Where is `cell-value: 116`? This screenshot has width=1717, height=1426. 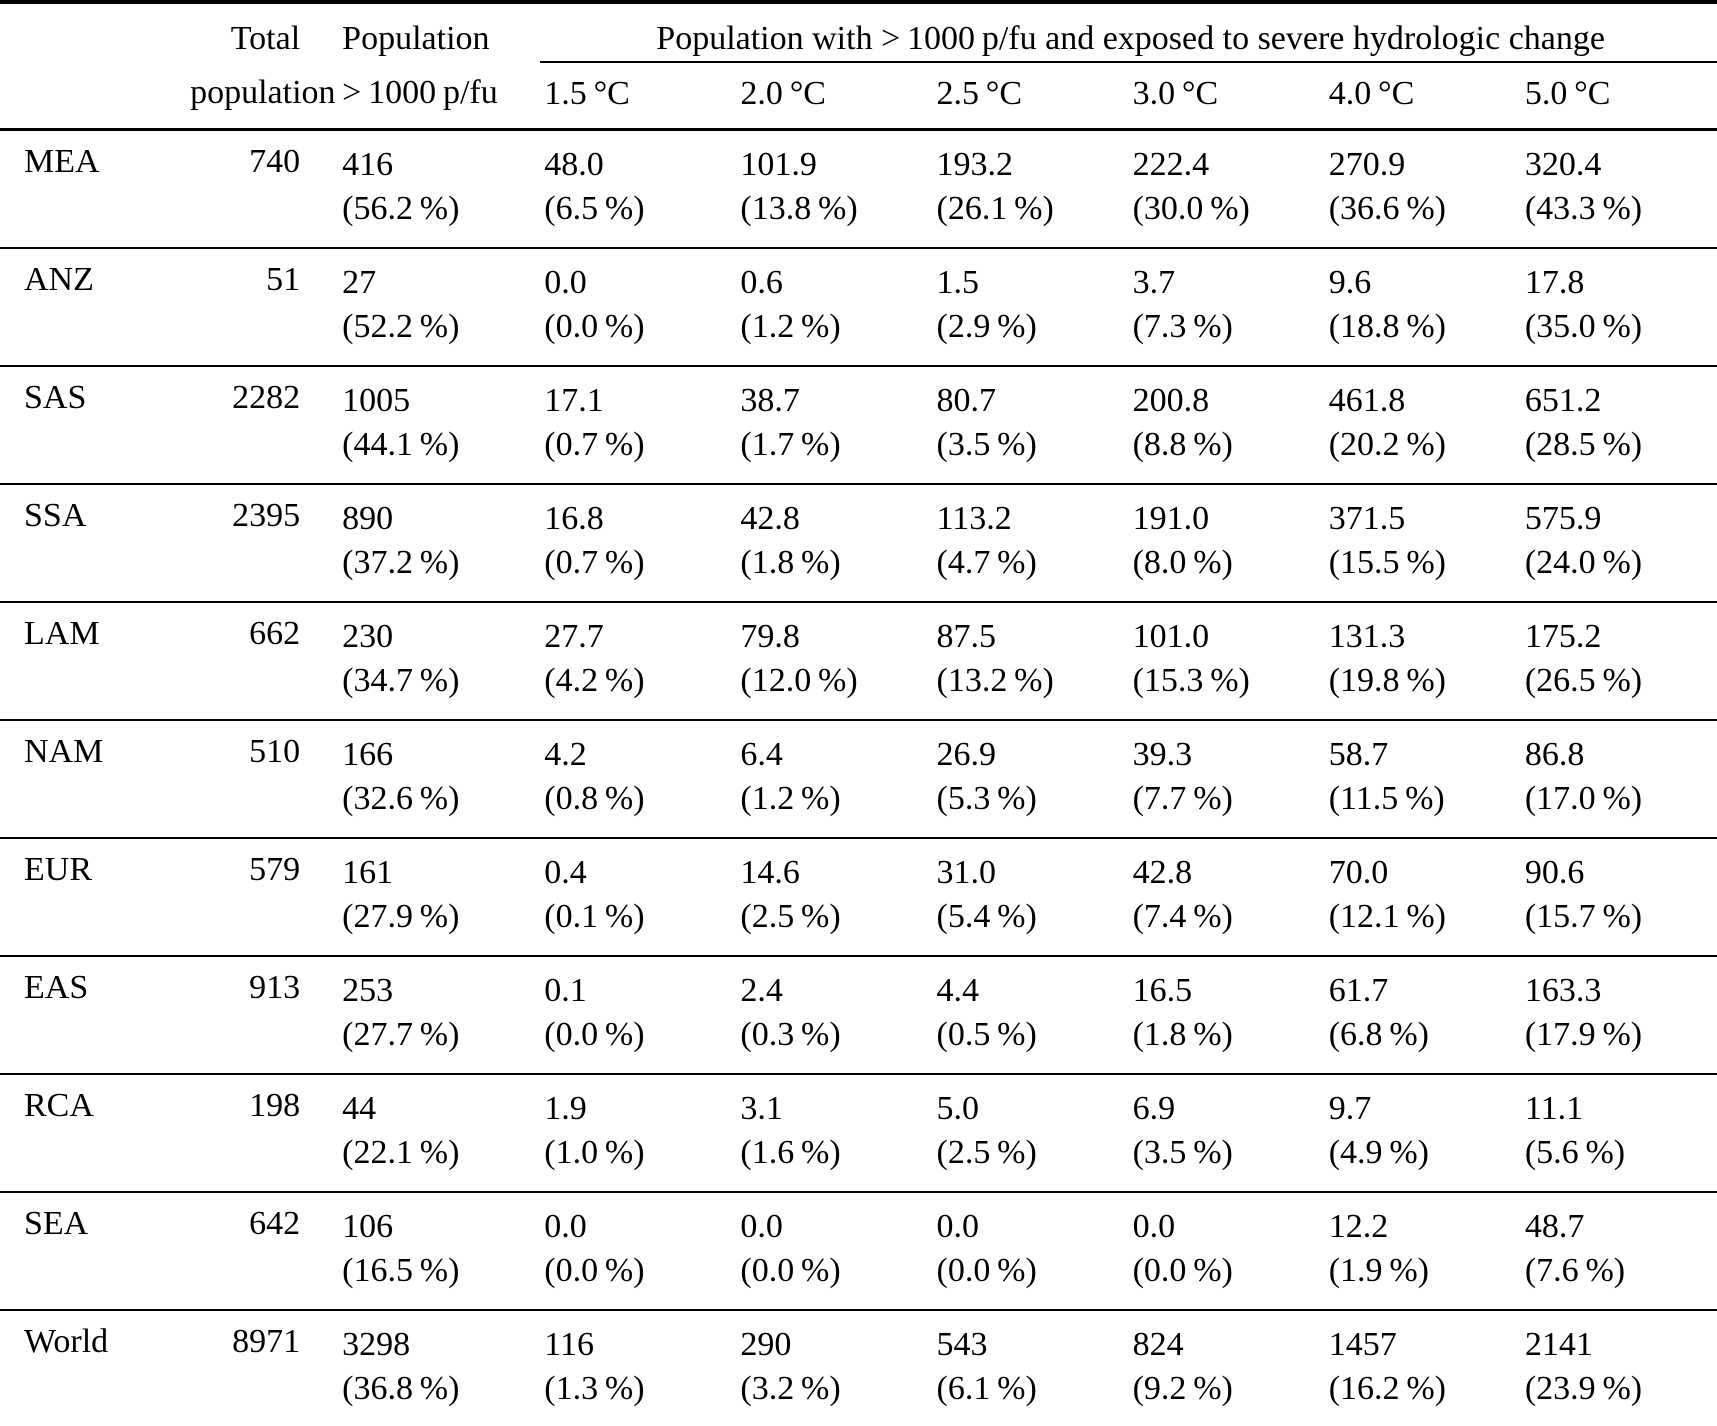
cell-value: 116 is located at coordinates (569, 1344).